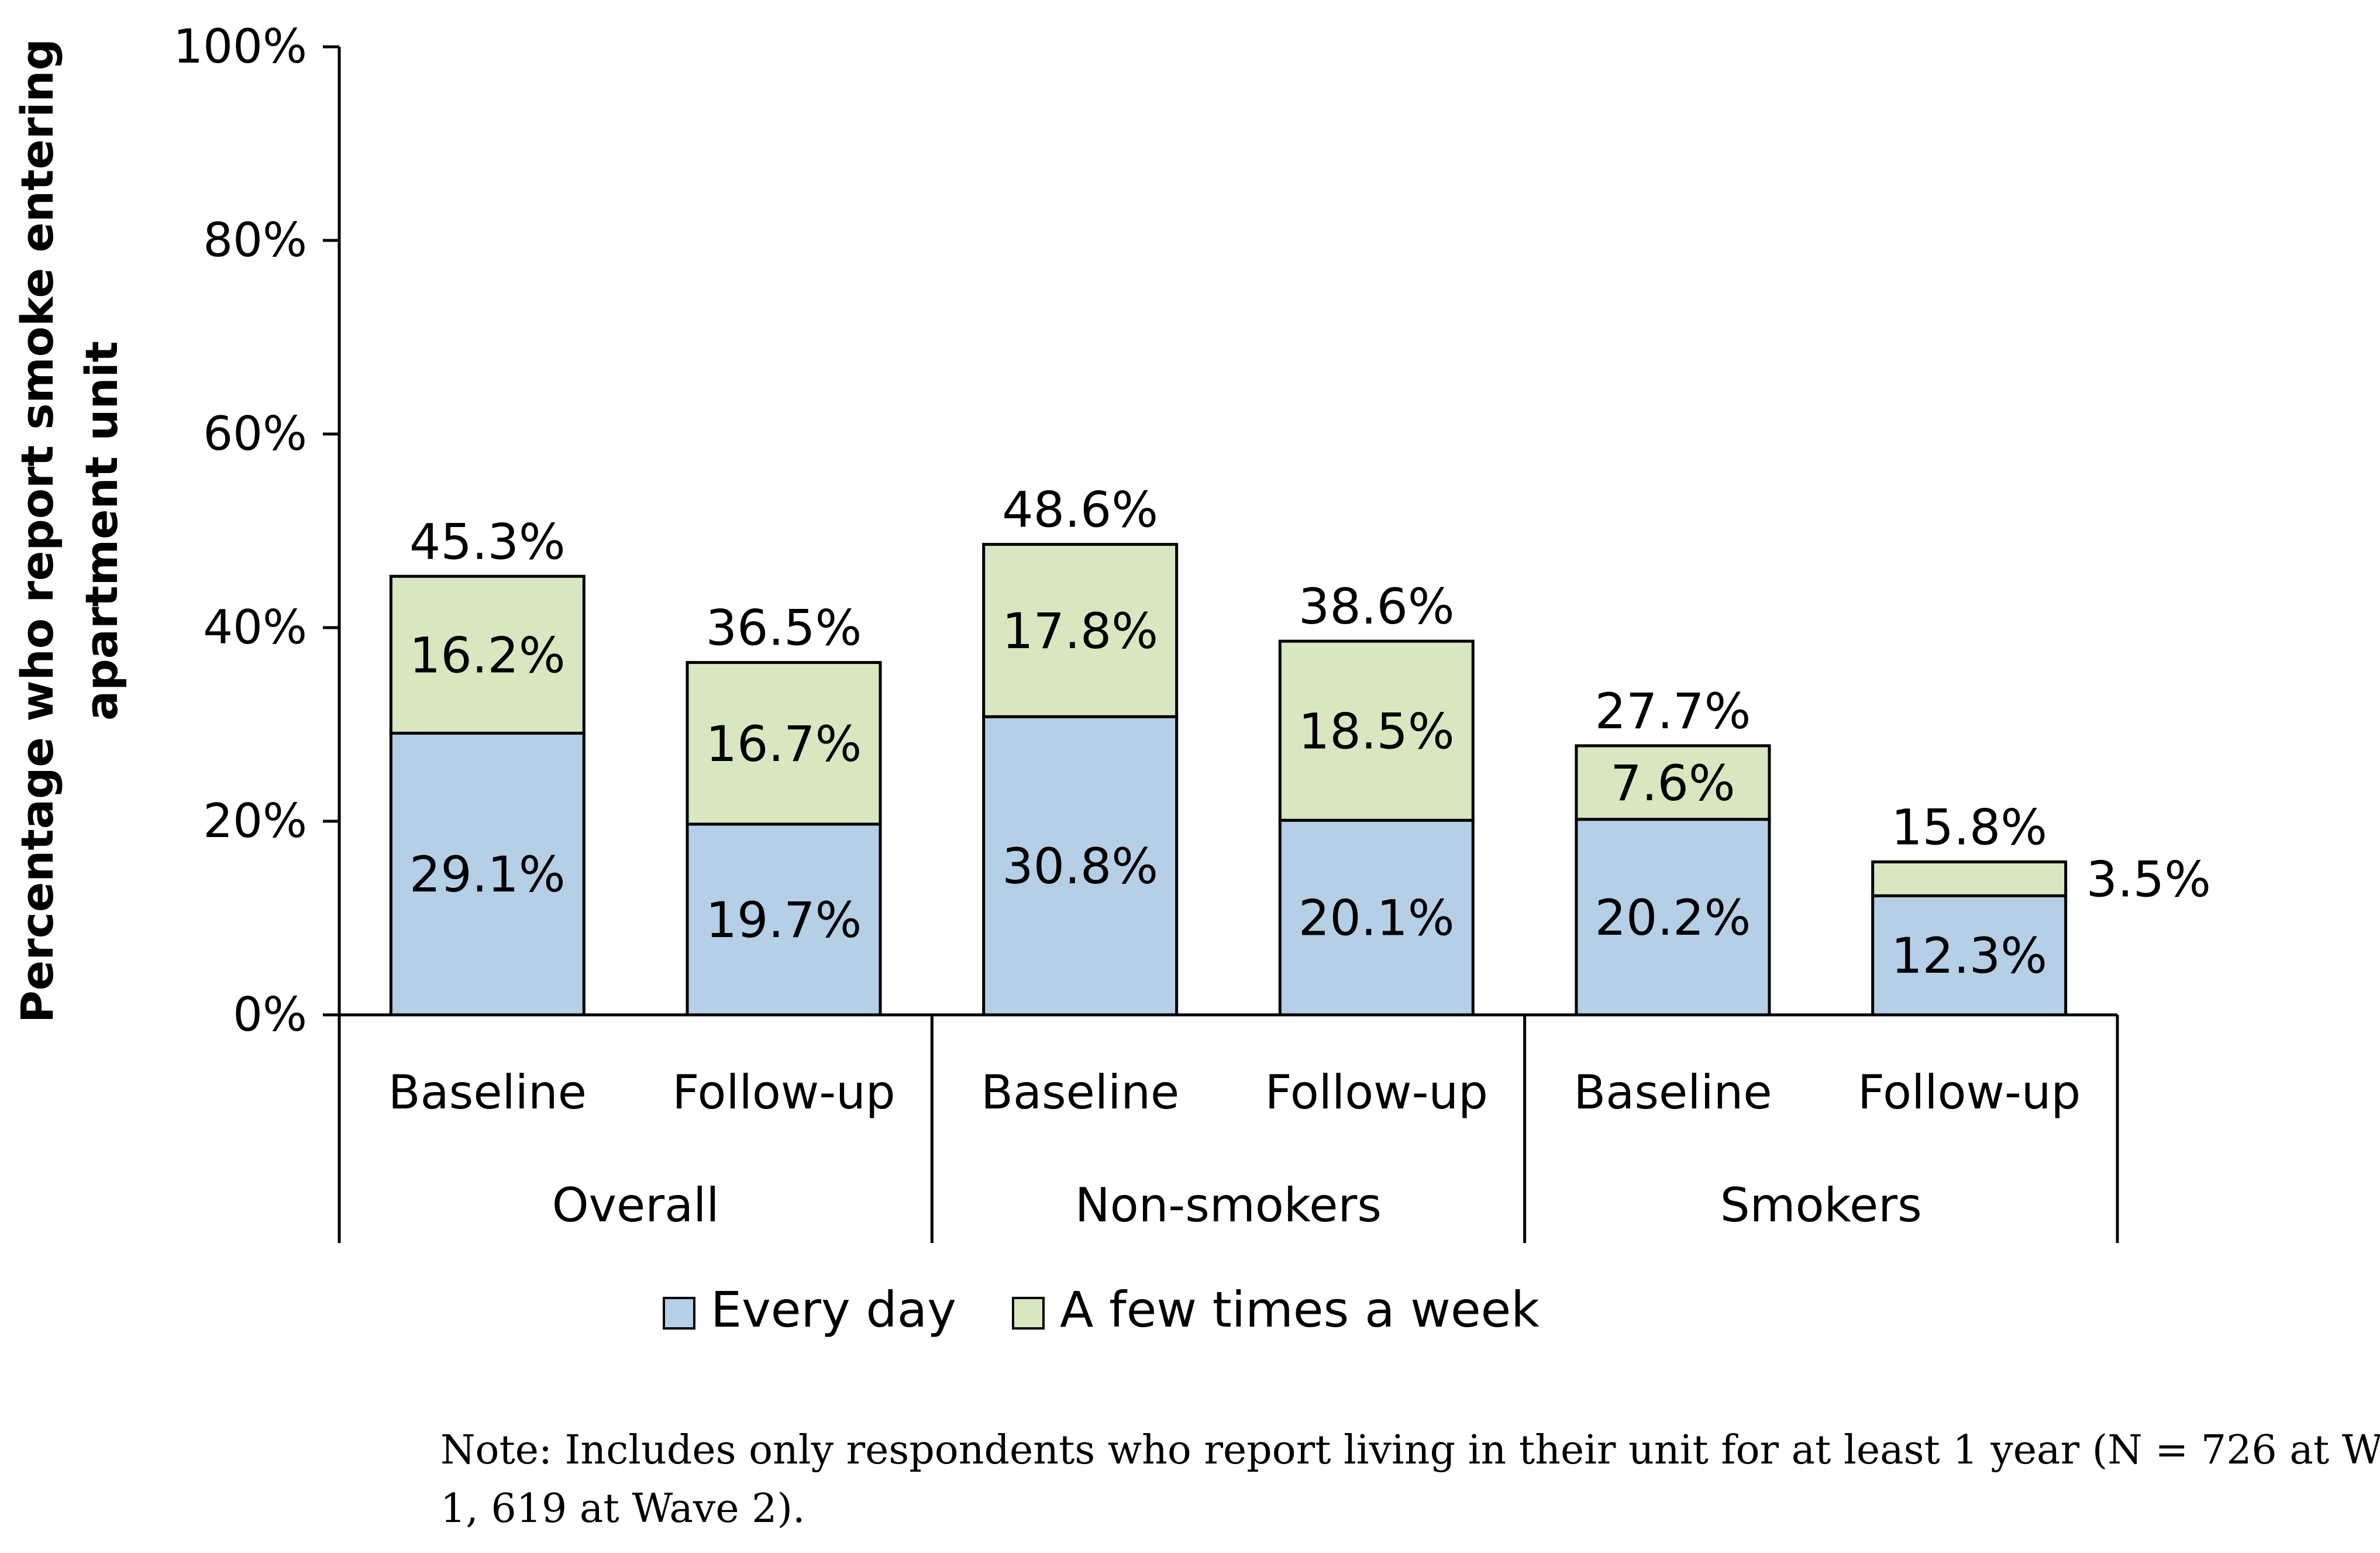 The image size is (2380, 1553). I want to click on total-value-label: 45.3%, so click(487, 542).